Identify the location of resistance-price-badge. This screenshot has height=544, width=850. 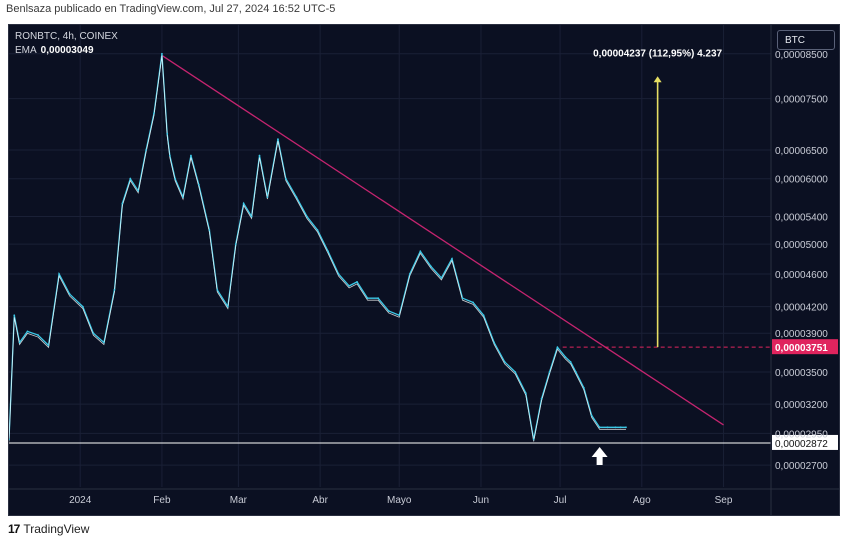
(805, 347).